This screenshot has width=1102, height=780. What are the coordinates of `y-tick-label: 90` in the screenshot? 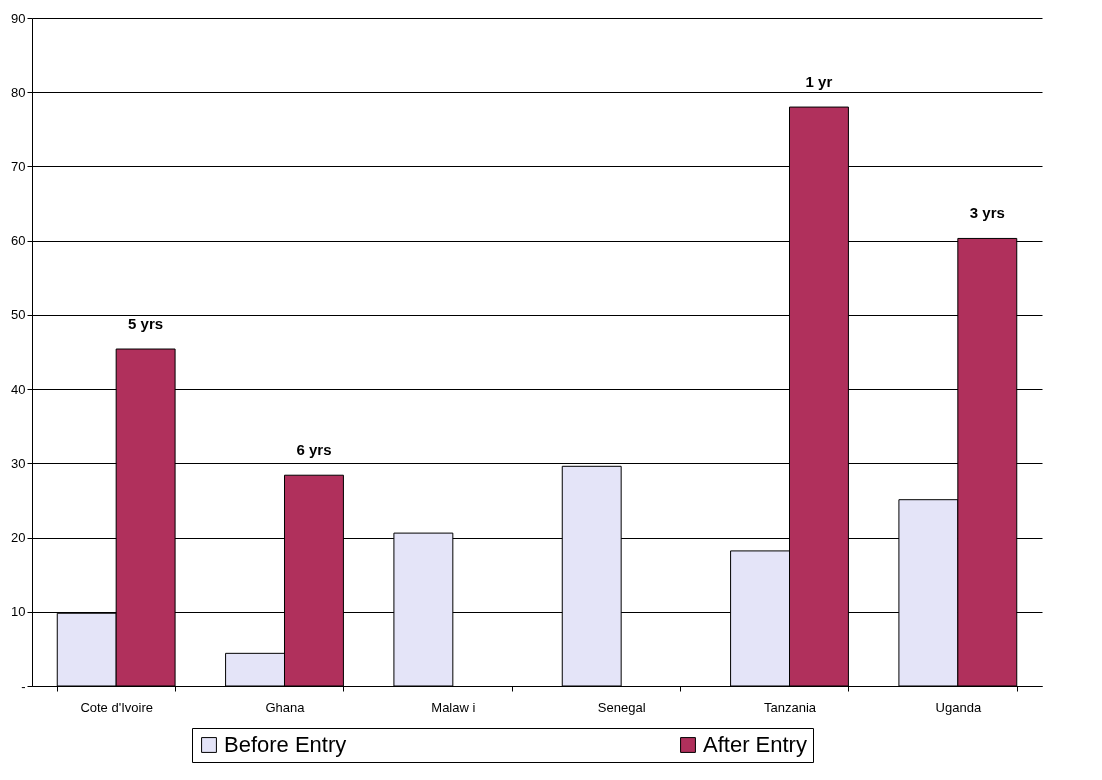 It's located at (18, 18).